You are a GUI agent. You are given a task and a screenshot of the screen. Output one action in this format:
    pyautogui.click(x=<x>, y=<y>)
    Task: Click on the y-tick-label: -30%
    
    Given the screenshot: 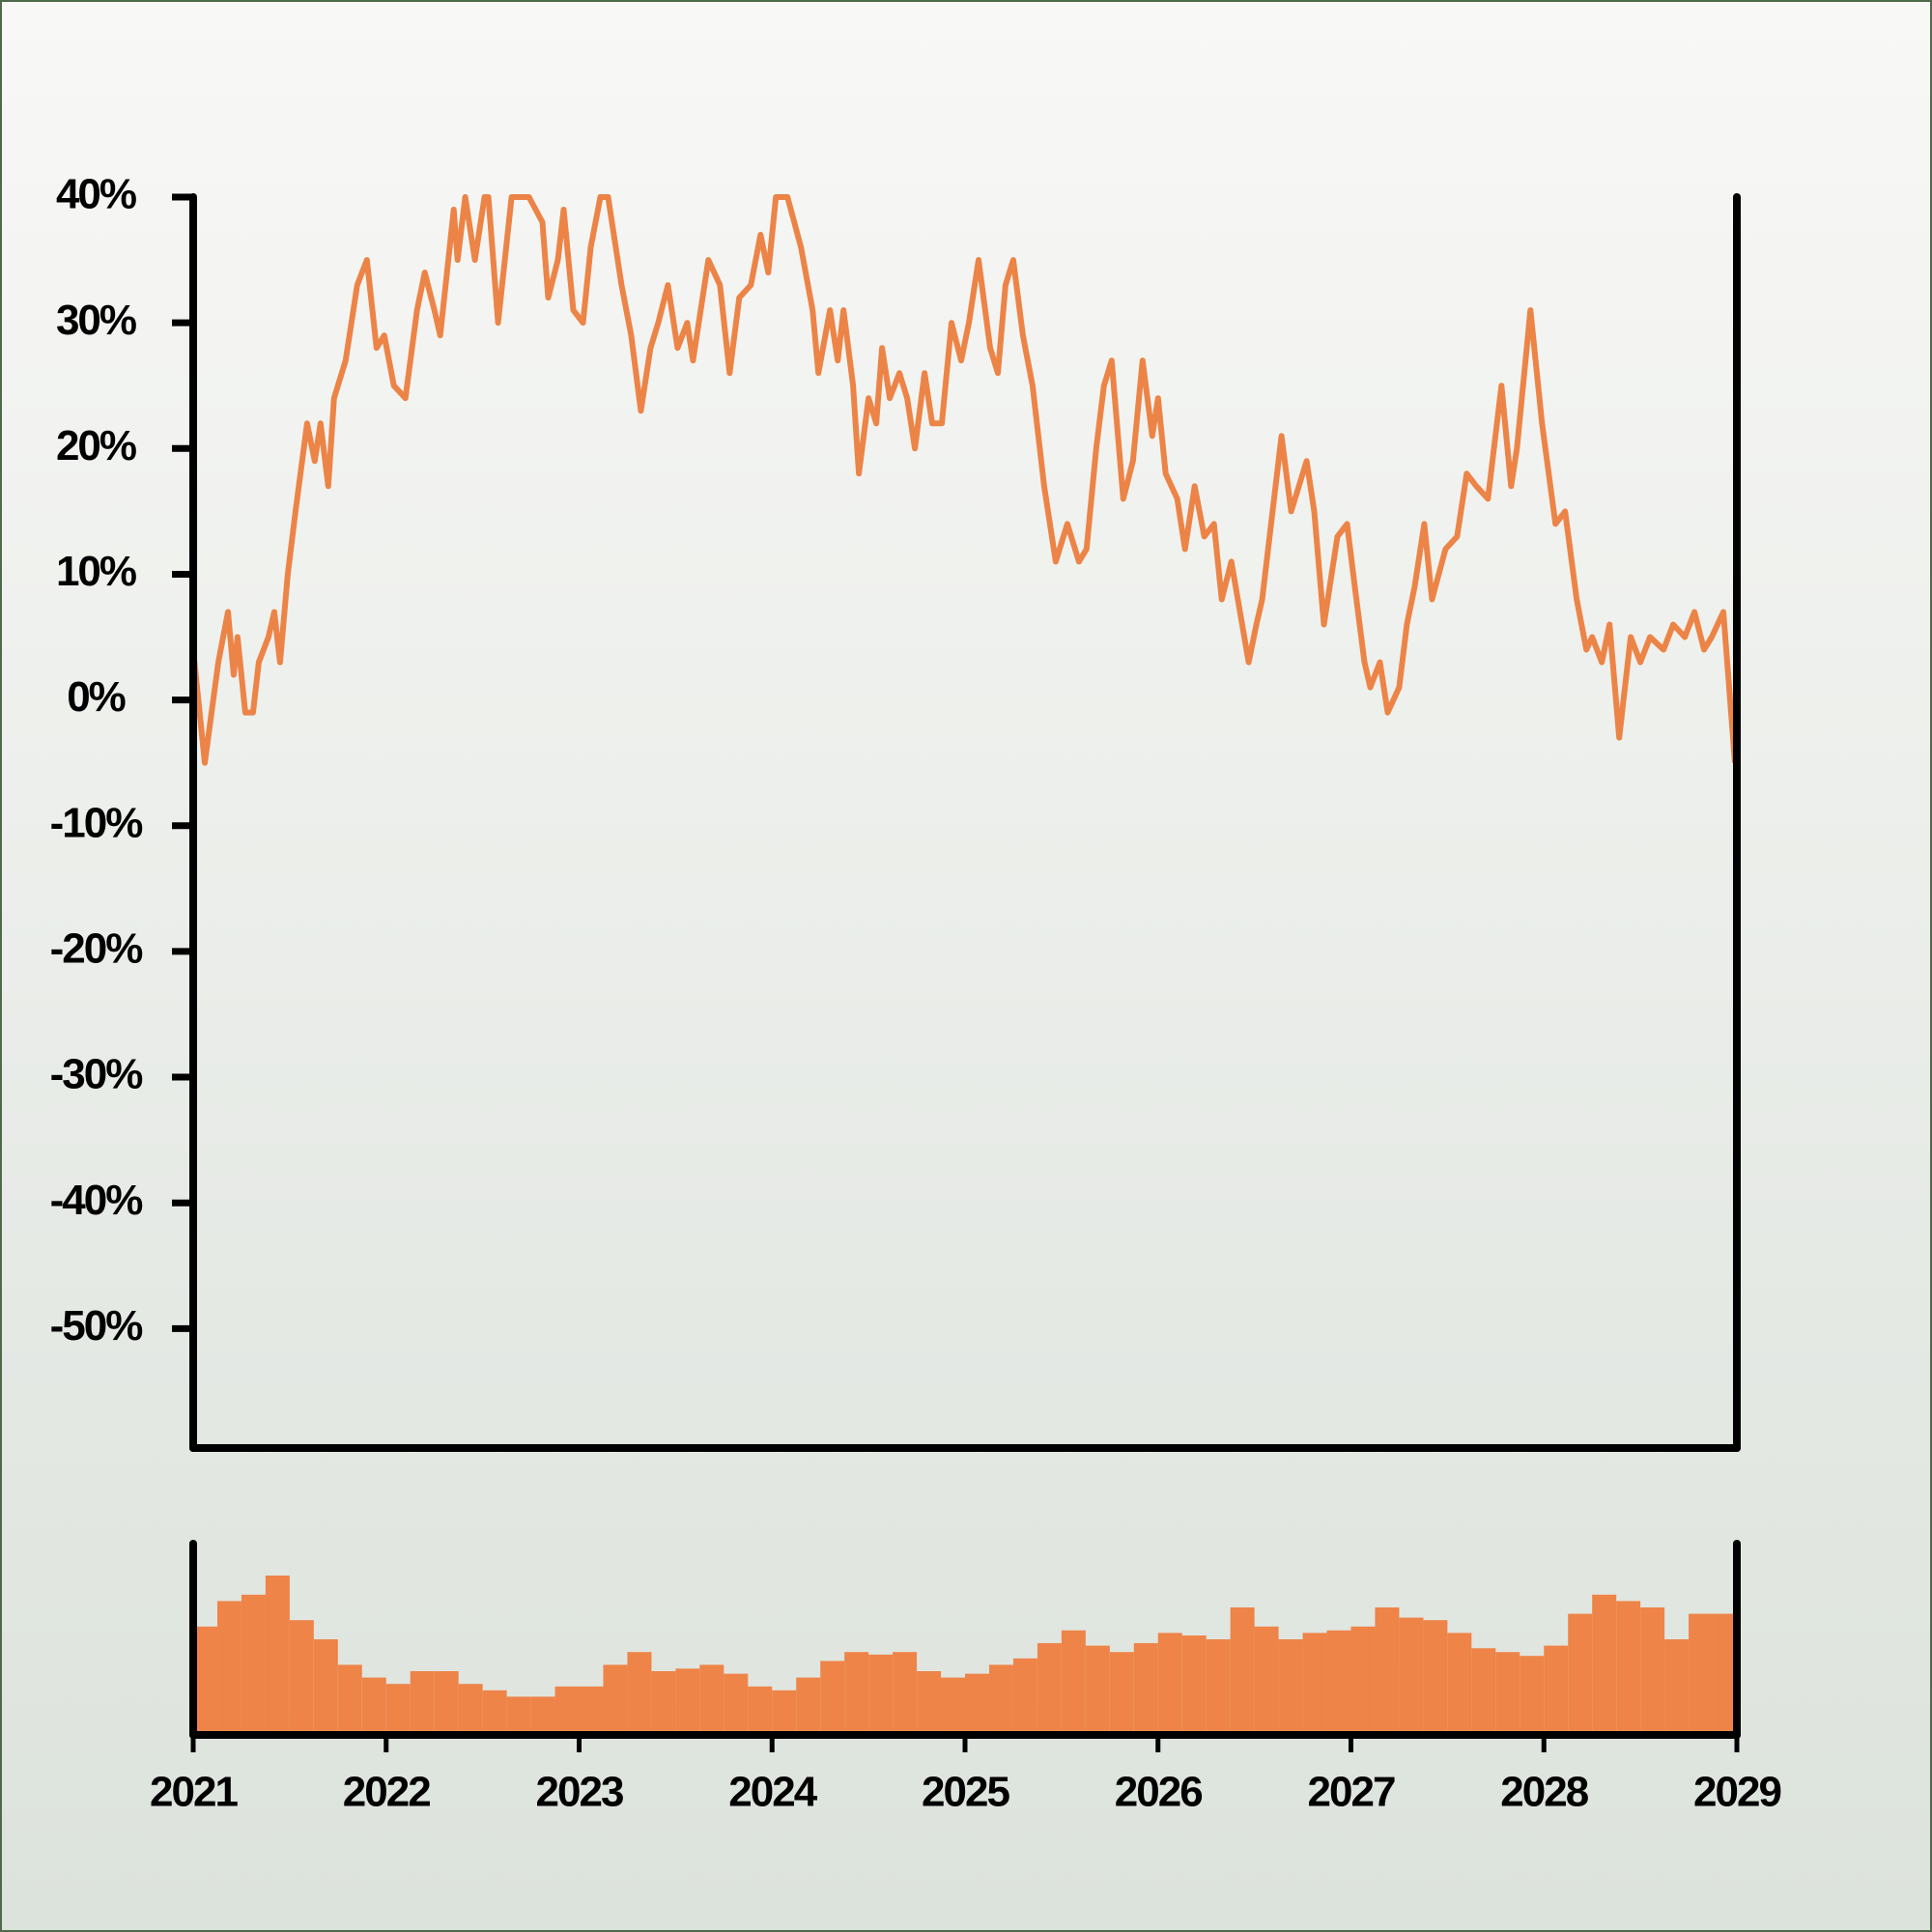 What is the action you would take?
    pyautogui.click(x=96, y=1074)
    